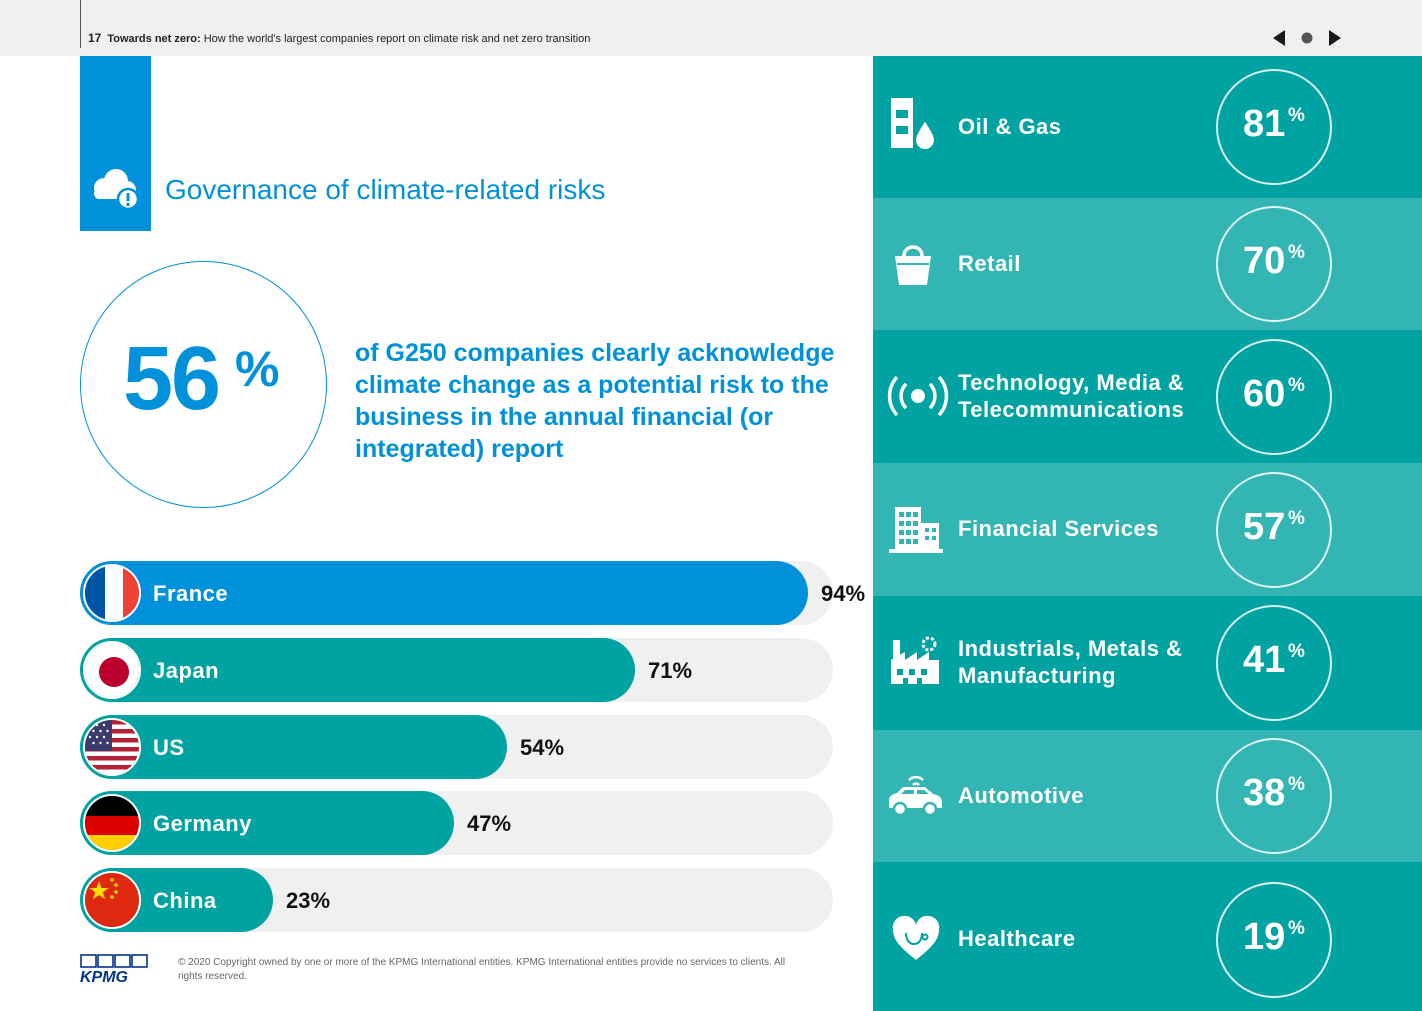 This screenshot has height=1011, width=1422. Describe the element at coordinates (1264, 793) in the screenshot. I see `sector-value: 38` at that location.